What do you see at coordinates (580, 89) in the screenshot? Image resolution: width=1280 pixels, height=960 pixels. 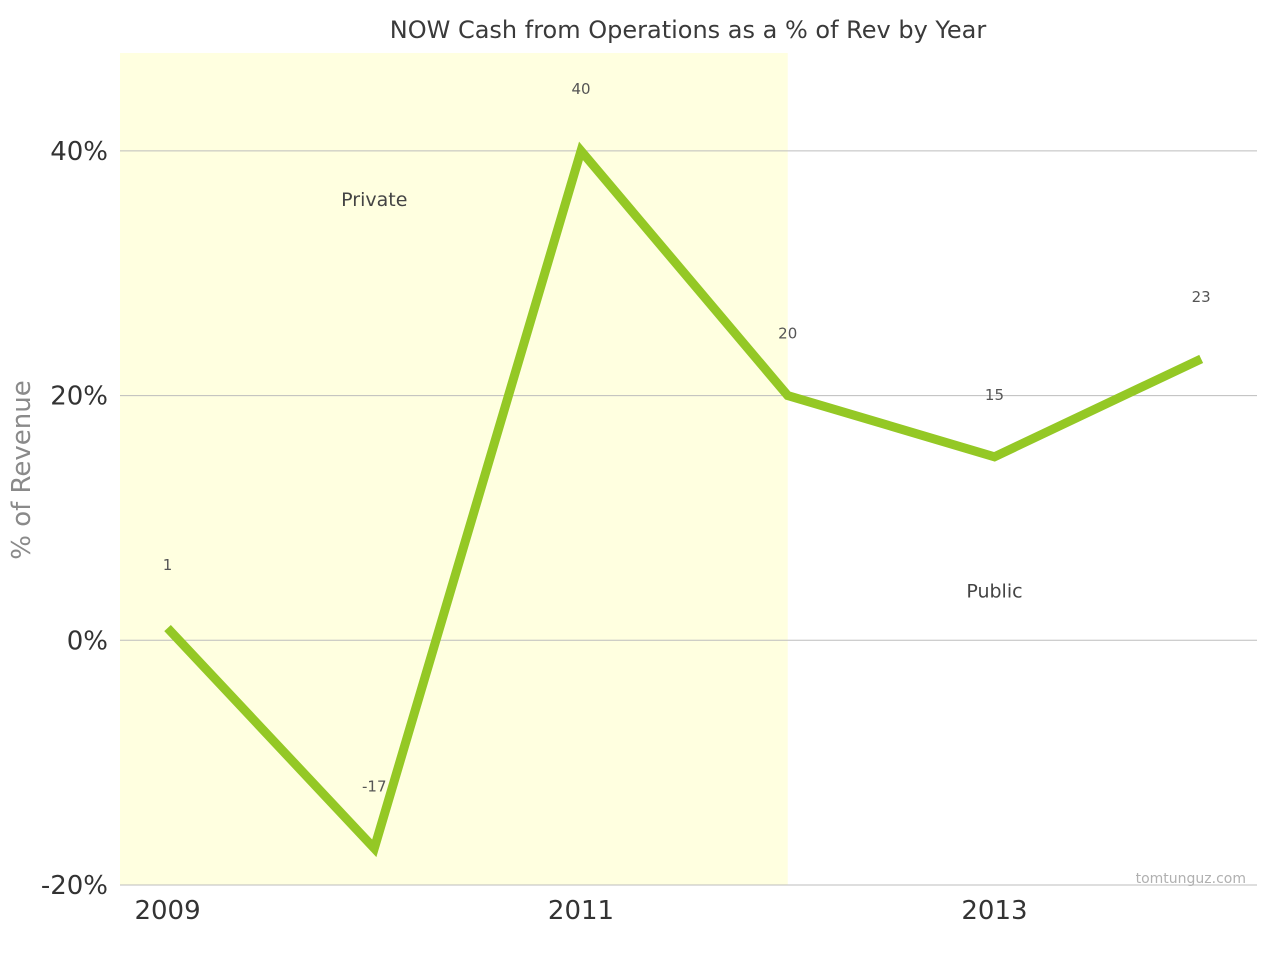 I see `data-label: 40` at bounding box center [580, 89].